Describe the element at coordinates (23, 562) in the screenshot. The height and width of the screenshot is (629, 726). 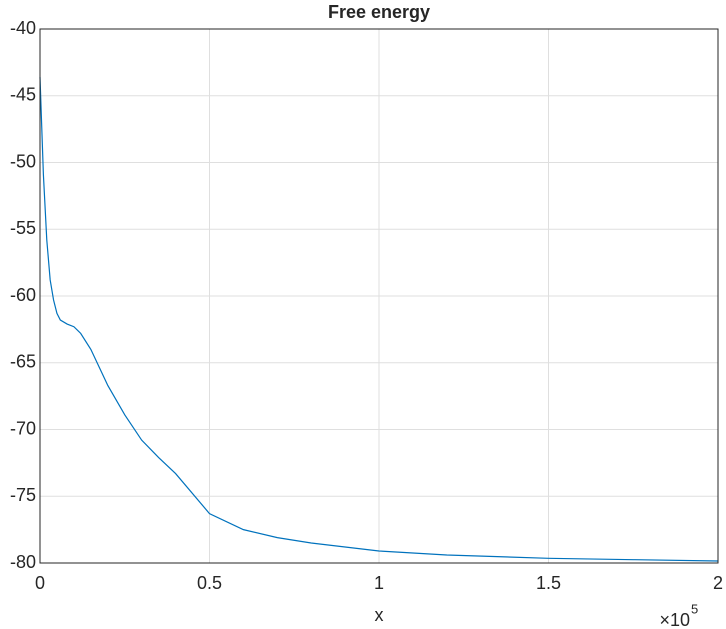
I see `y-tick-label: -80` at that location.